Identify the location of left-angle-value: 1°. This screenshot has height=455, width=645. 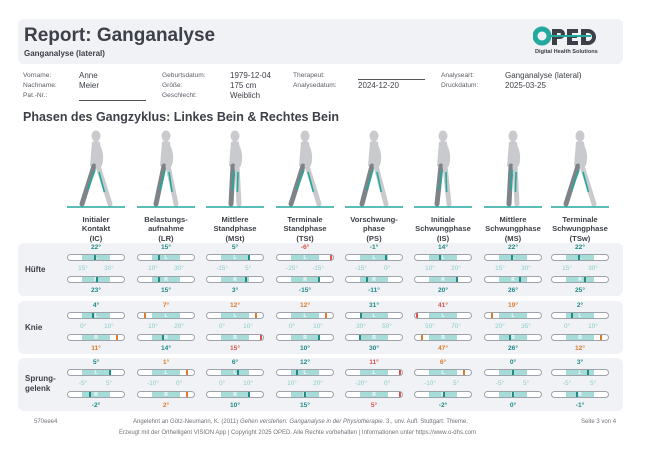
(166, 362).